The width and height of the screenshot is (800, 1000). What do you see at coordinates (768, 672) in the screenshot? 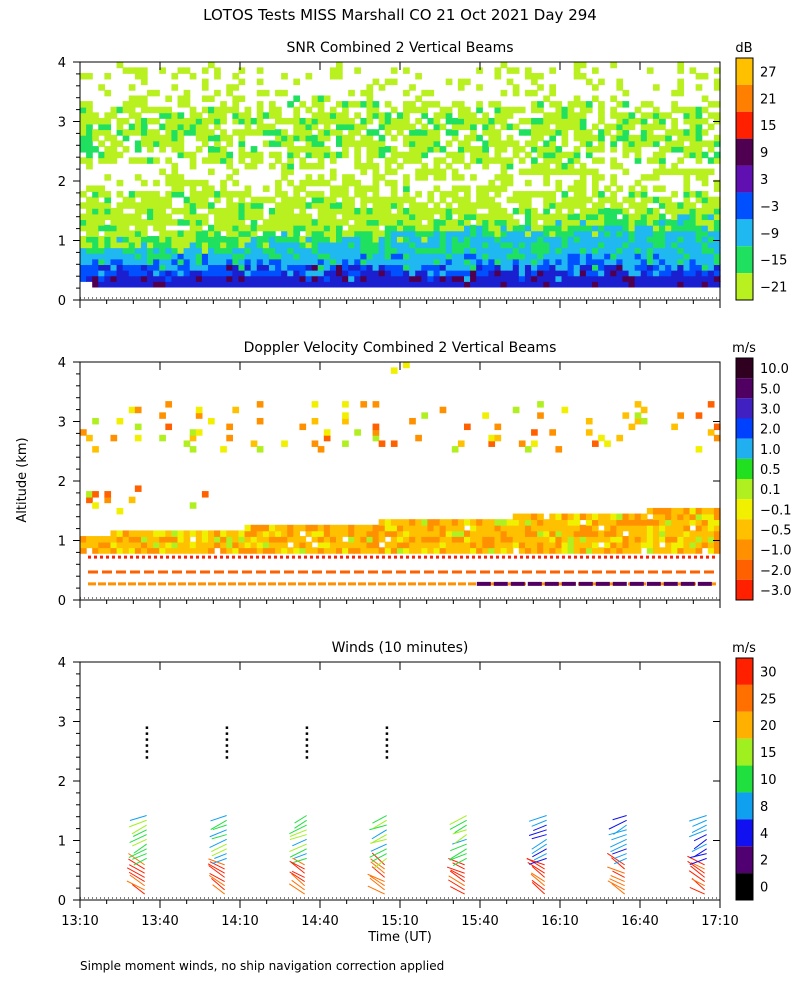
I see `colorbar-label: 30` at bounding box center [768, 672].